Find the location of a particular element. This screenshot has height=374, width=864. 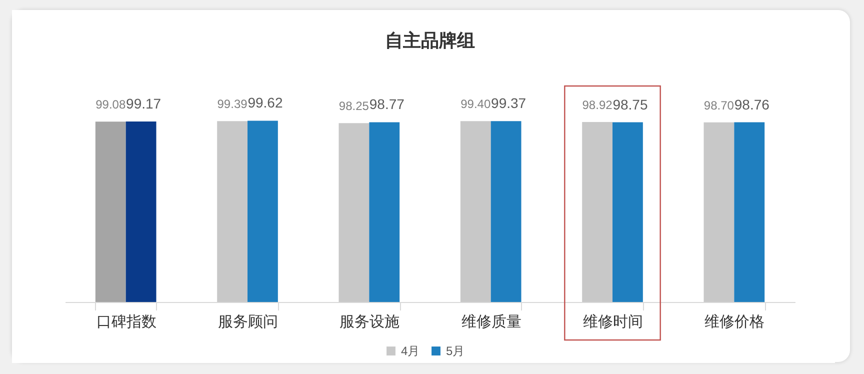

legend-label: 4月 is located at coordinates (410, 351).